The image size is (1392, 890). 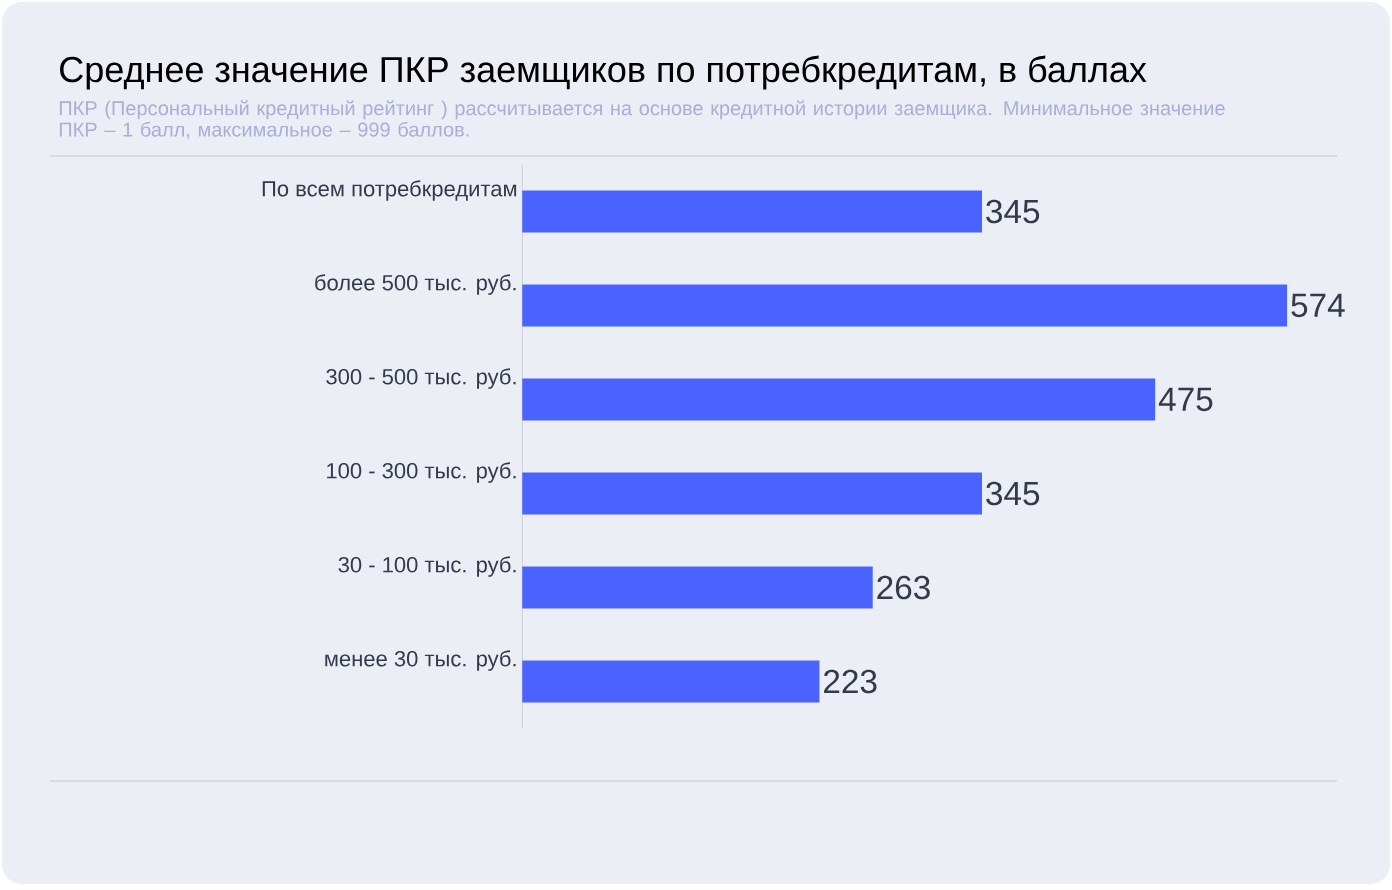 I want to click on chart-subtitle: ПКР (Персональный кредитный рейтинг ) рассчитывается на основе кредитной истории заемщика. Минимальное значение ПКР – 1 балл, максимальное – 999 баллов., so click(x=642, y=119).